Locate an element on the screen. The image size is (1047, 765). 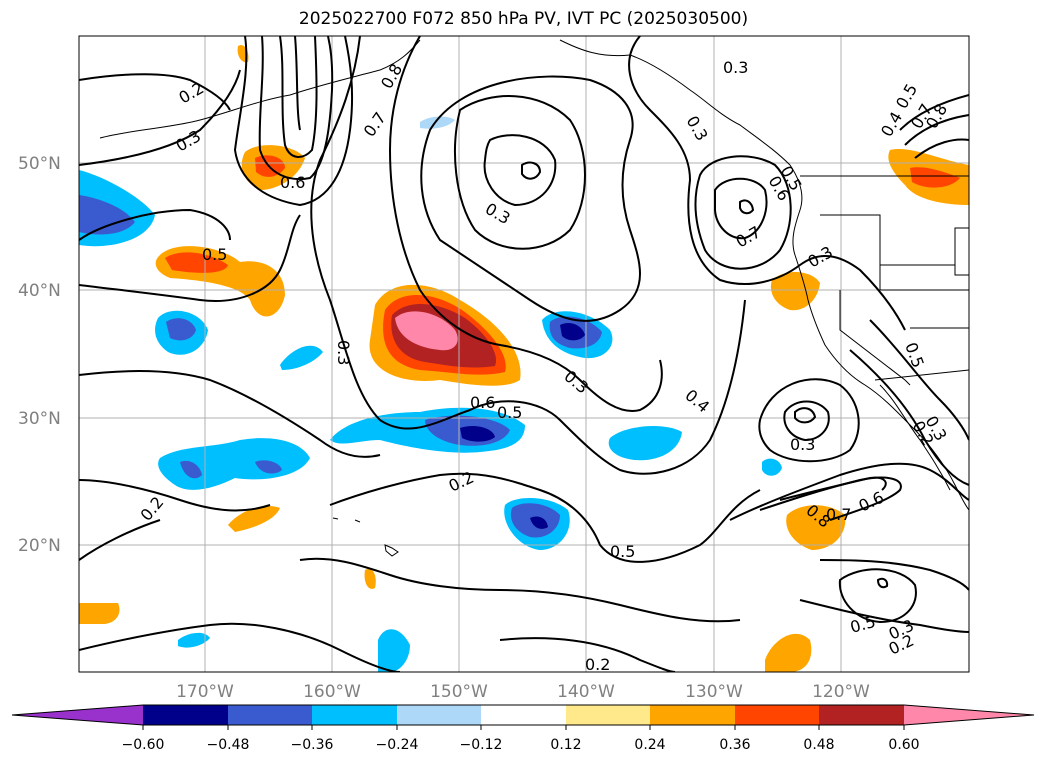
coast-alaska-peninsula is located at coordinates (260, 89).